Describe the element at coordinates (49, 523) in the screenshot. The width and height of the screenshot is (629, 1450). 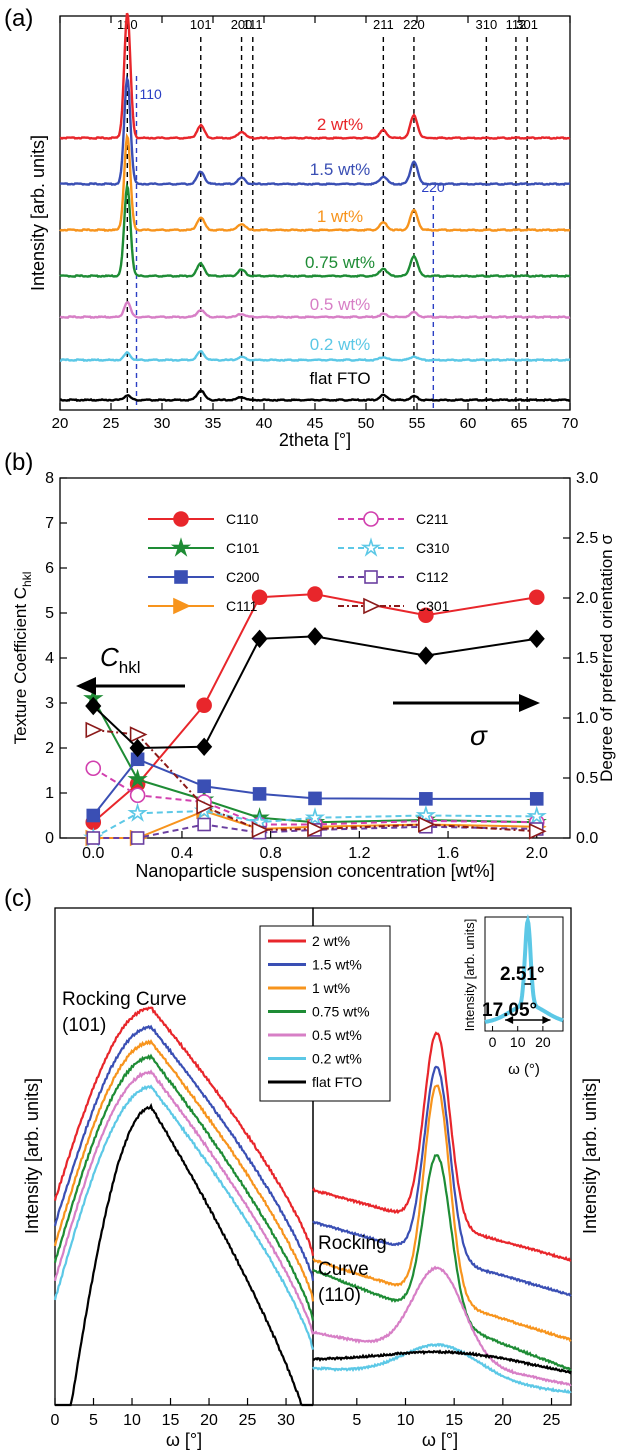
I see `b-y-tick-label-7: 7` at that location.